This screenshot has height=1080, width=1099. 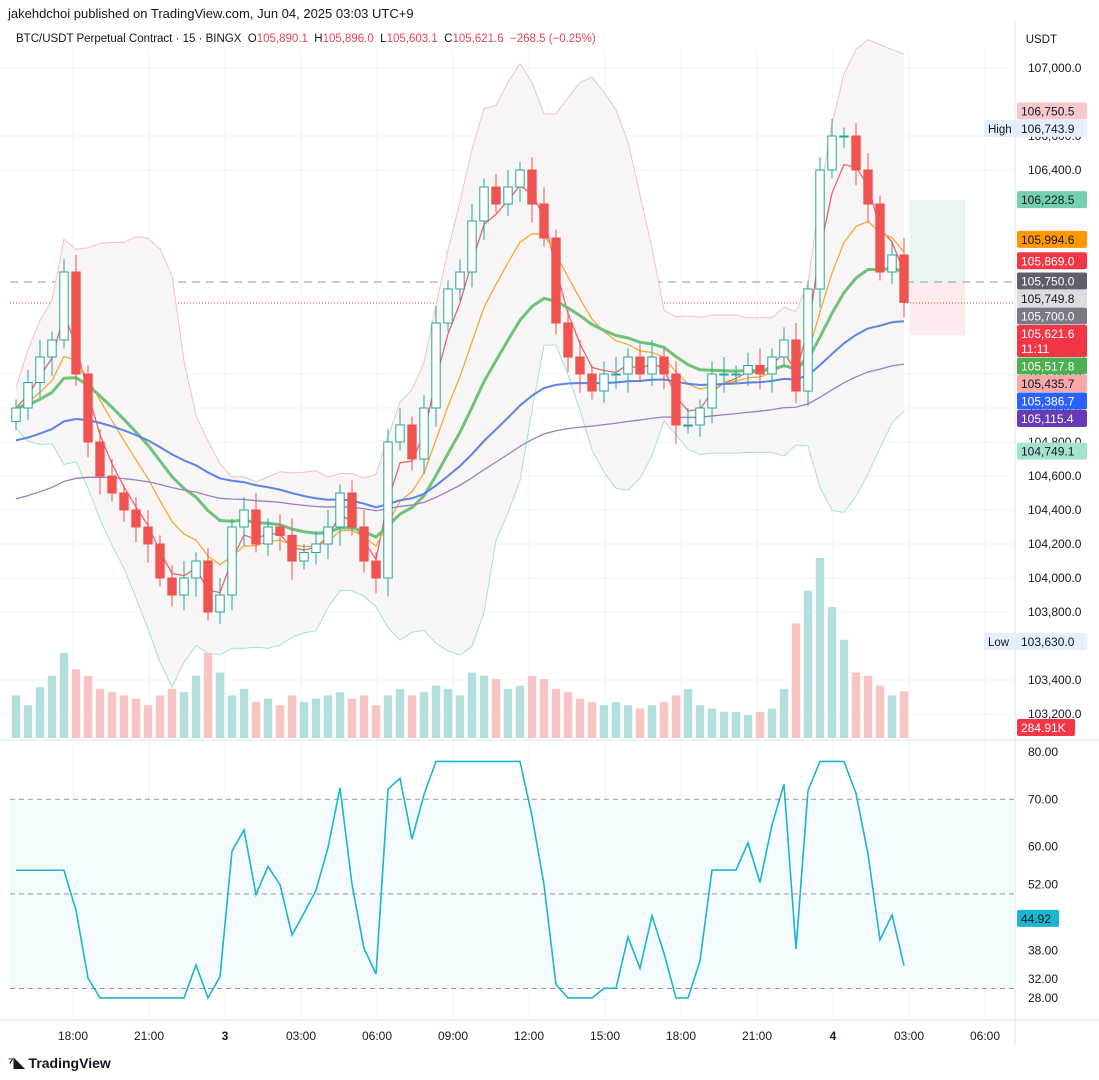 What do you see at coordinates (1041, 40) in the screenshot?
I see `currency-label: USDT` at bounding box center [1041, 40].